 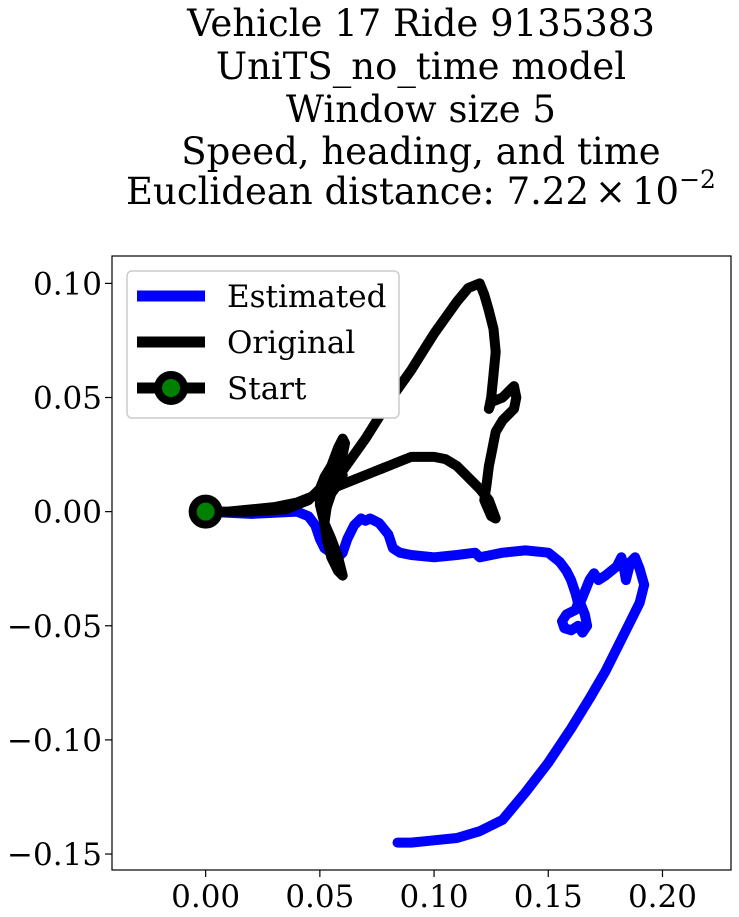 I want to click on title-metric-base: 10, so click(x=655, y=191).